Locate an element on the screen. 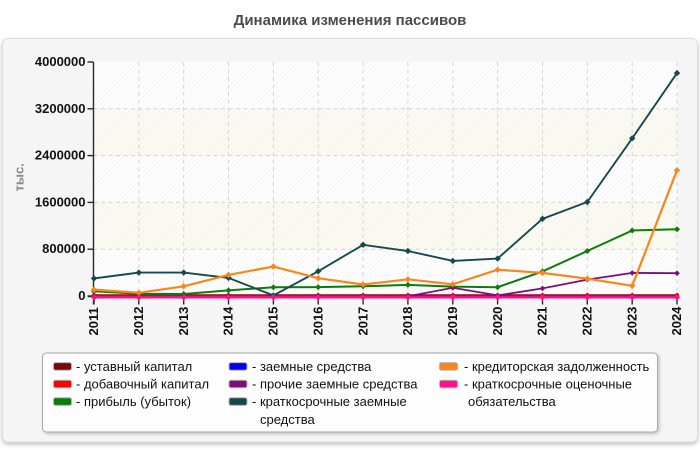 Image resolution: width=700 pixels, height=450 pixels. svg-text: 2014 is located at coordinates (228, 321).